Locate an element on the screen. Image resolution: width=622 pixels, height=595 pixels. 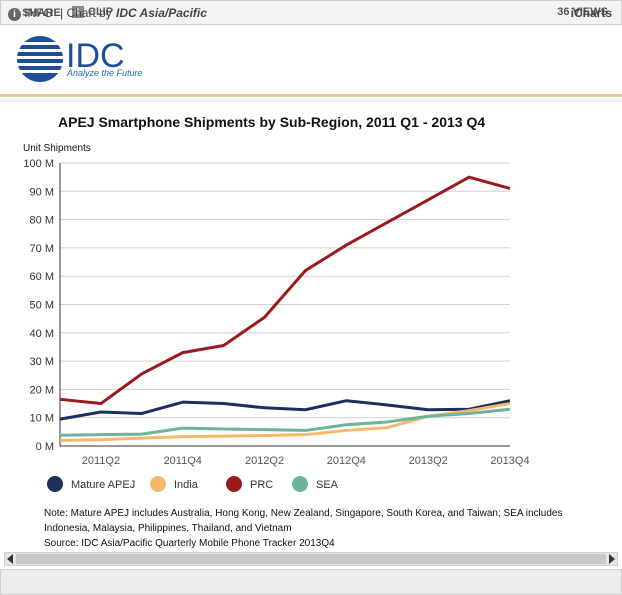
x-tick-label: 2013Q4 is located at coordinates (509, 461).